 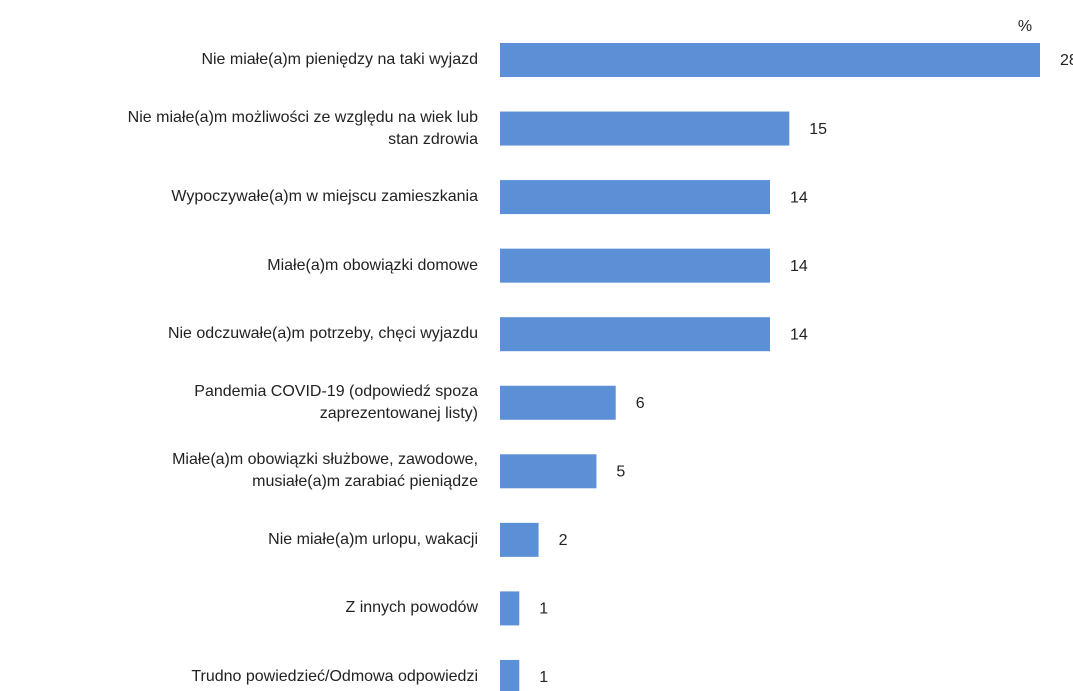 What do you see at coordinates (1066, 60) in the screenshot?
I see `value-label: 28` at bounding box center [1066, 60].